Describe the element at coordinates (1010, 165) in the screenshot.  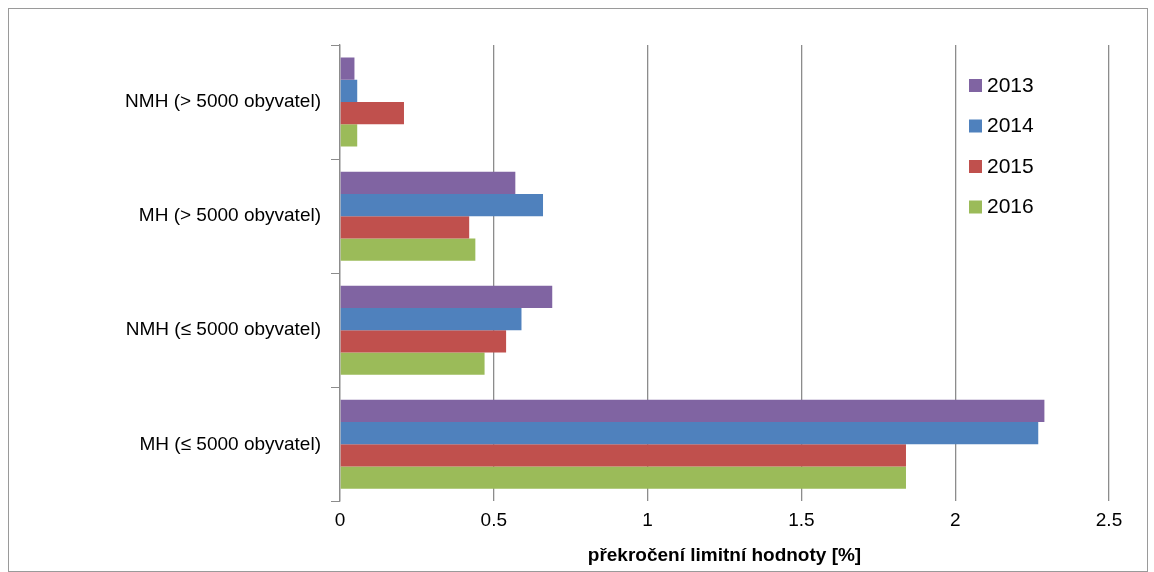
I see `legend-label: 2015` at that location.